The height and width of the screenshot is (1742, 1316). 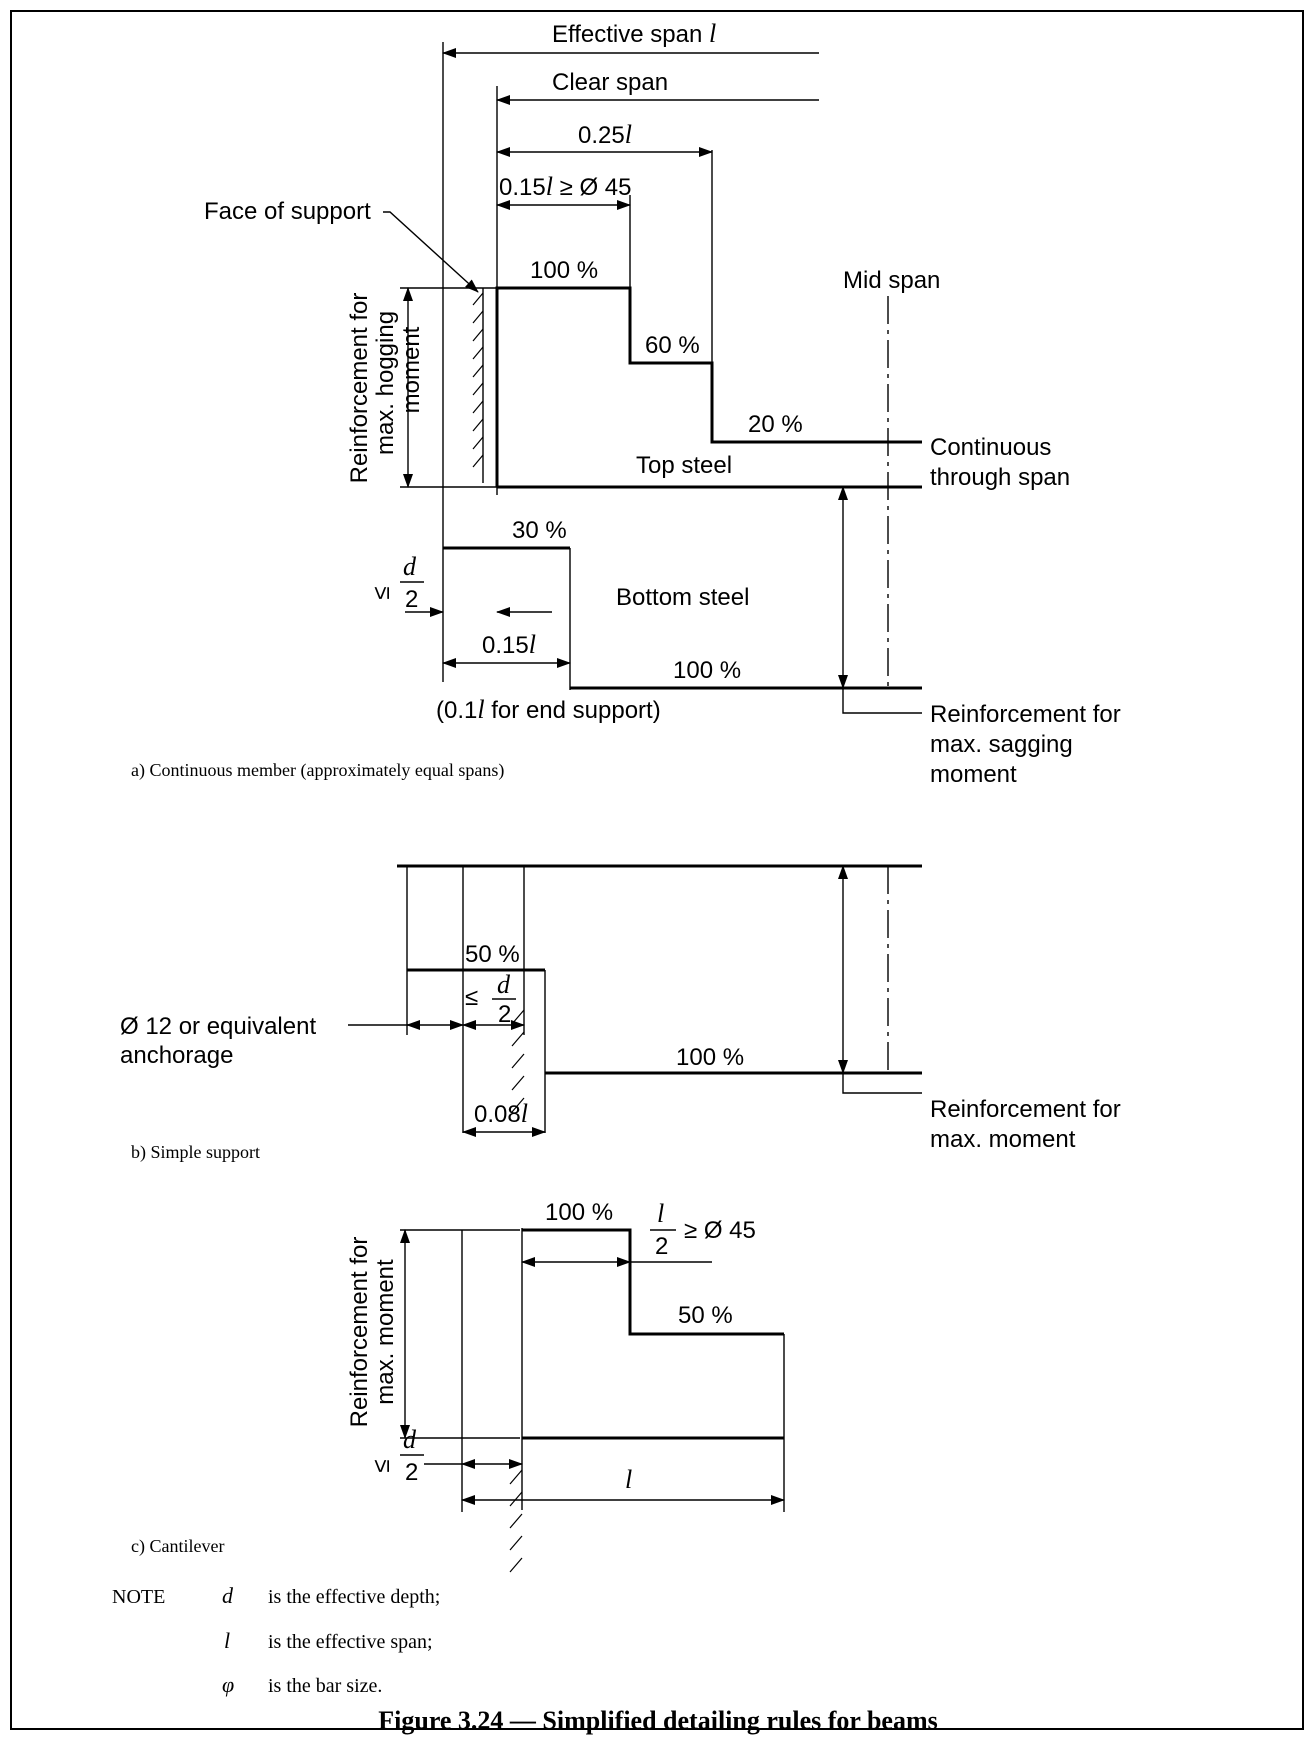 What do you see at coordinates (710, 1057) in the screenshot?
I see `b-100-percent-label: 100 %` at bounding box center [710, 1057].